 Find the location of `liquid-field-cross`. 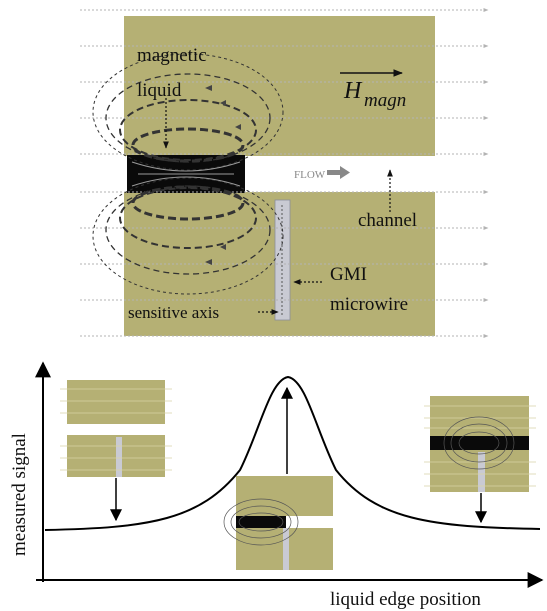

liquid-field-cross is located at coordinates (186, 174).